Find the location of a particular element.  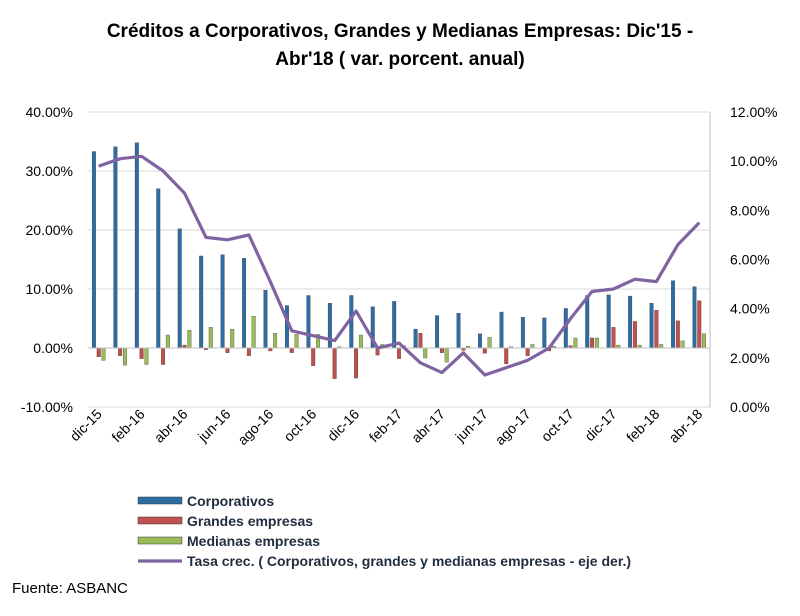

x-tick-label: feb-16 is located at coordinates (128, 426).